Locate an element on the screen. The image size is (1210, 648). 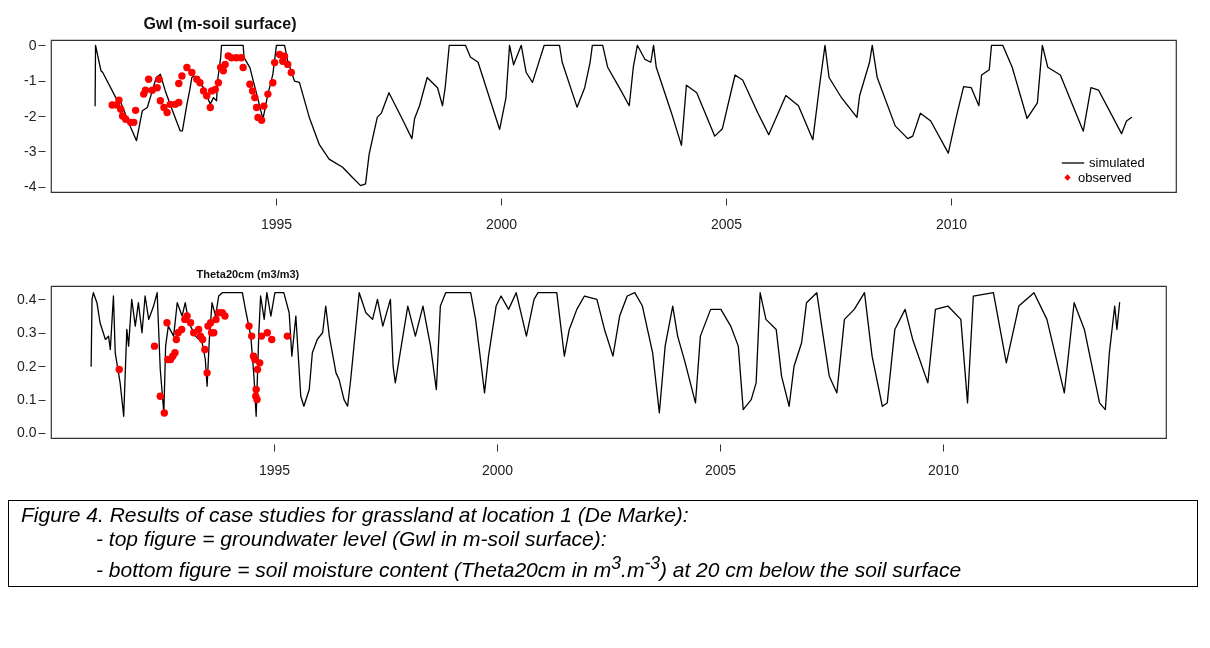
caption: Figure 4. Results of case studies for grassland at location 1 (De Marke): is located at coordinates (355, 515).